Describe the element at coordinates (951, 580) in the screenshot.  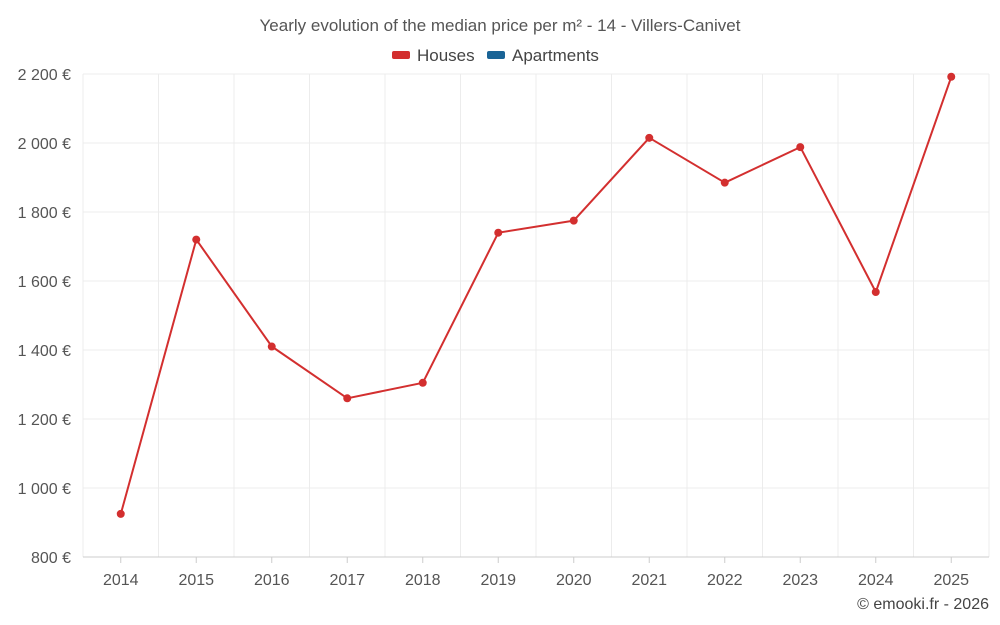
I see `x-tick-label: 2025` at that location.